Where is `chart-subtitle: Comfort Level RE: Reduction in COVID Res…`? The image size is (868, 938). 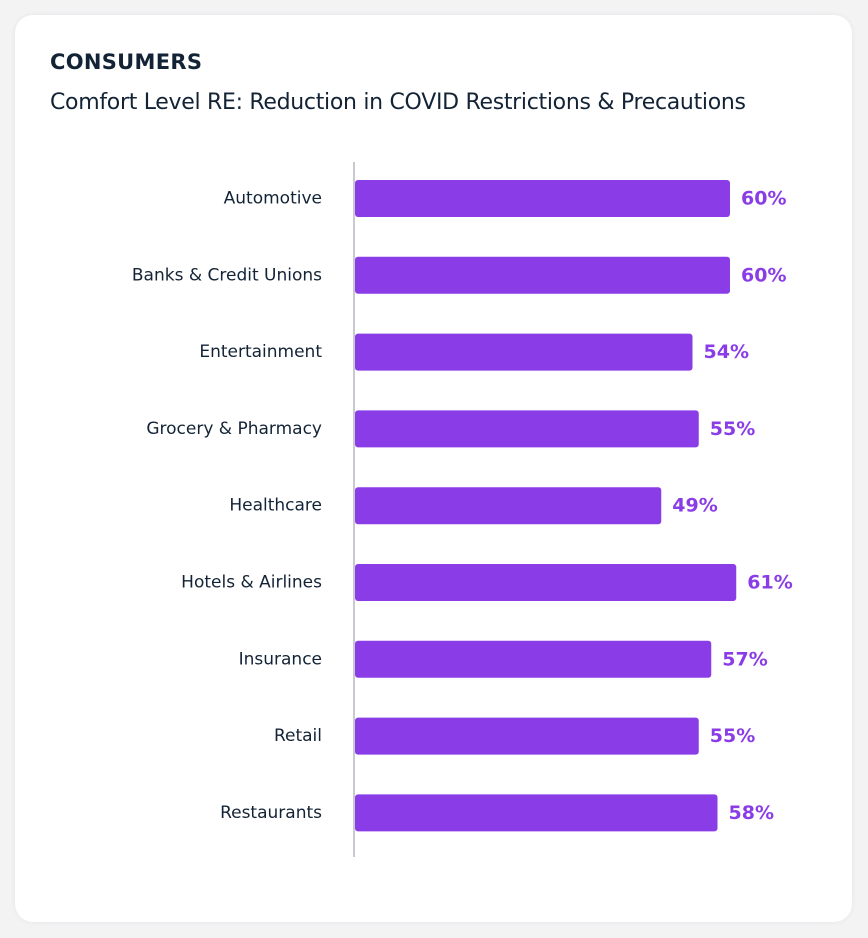 chart-subtitle: Comfort Level RE: Reduction in COVID Res… is located at coordinates (398, 102).